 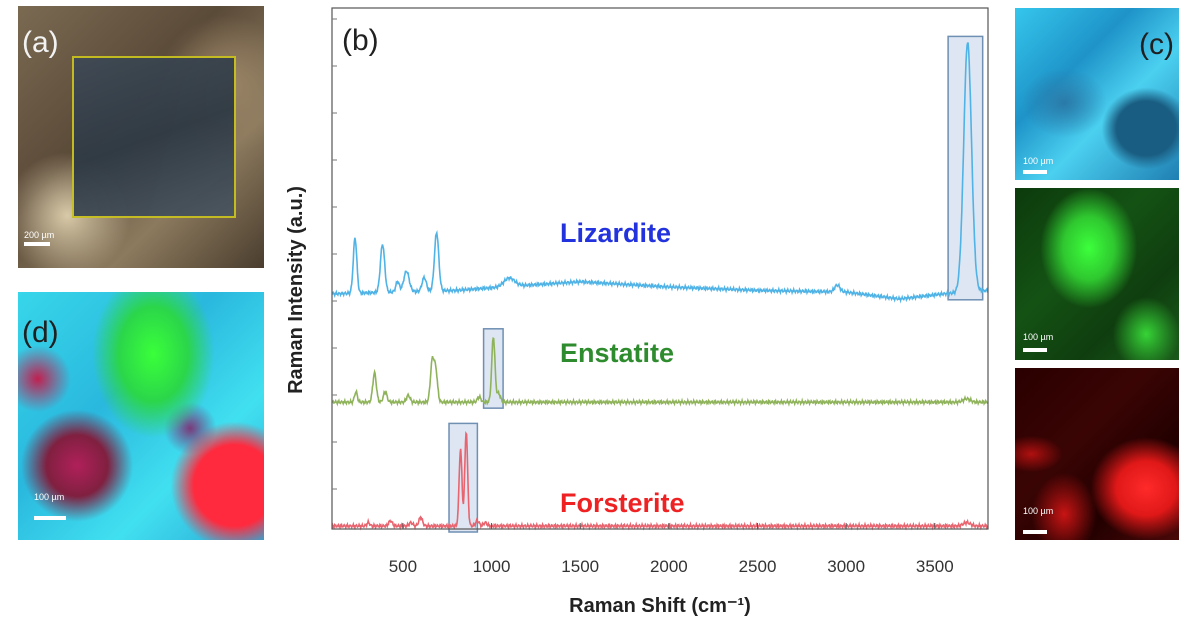 What do you see at coordinates (1035, 172) in the screenshot?
I see `panel-c-lizardite-scale-bar` at bounding box center [1035, 172].